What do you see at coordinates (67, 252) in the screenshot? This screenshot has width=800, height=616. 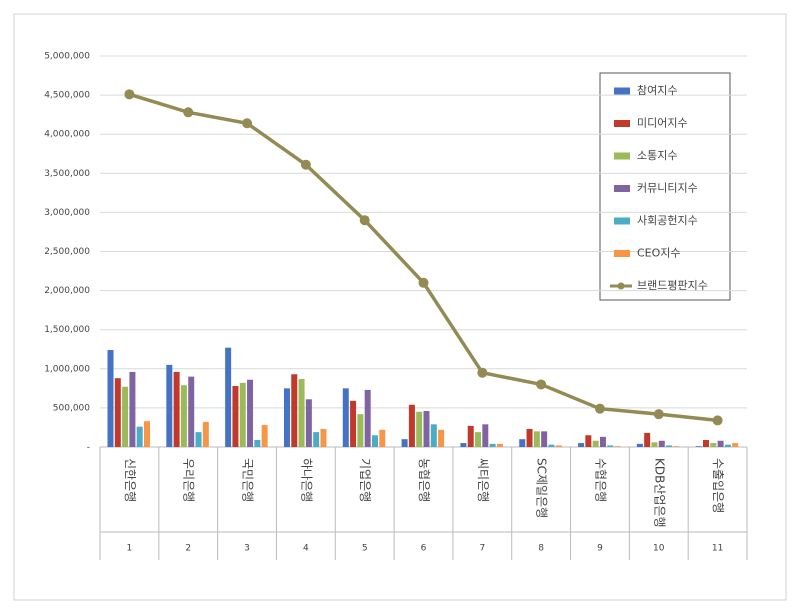 I see `y-tick-label: 2,500,000` at bounding box center [67, 252].